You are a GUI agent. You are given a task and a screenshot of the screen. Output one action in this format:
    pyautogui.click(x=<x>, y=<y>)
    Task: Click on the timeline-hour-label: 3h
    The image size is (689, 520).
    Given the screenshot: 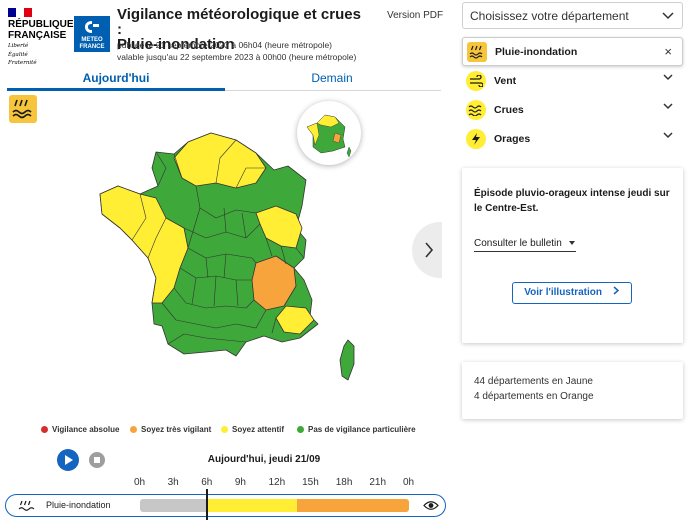 What is the action you would take?
    pyautogui.click(x=173, y=482)
    